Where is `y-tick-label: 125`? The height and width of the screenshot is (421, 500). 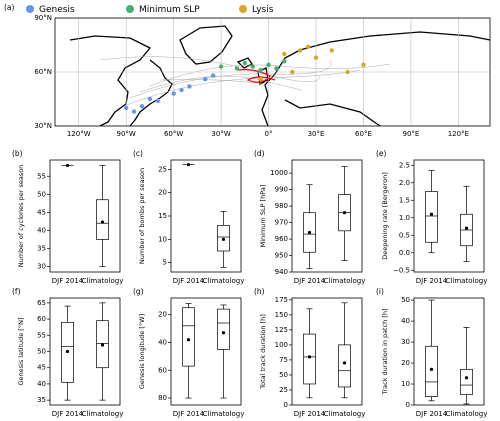 y-tick-label: 125 is located at coordinates (281, 330).